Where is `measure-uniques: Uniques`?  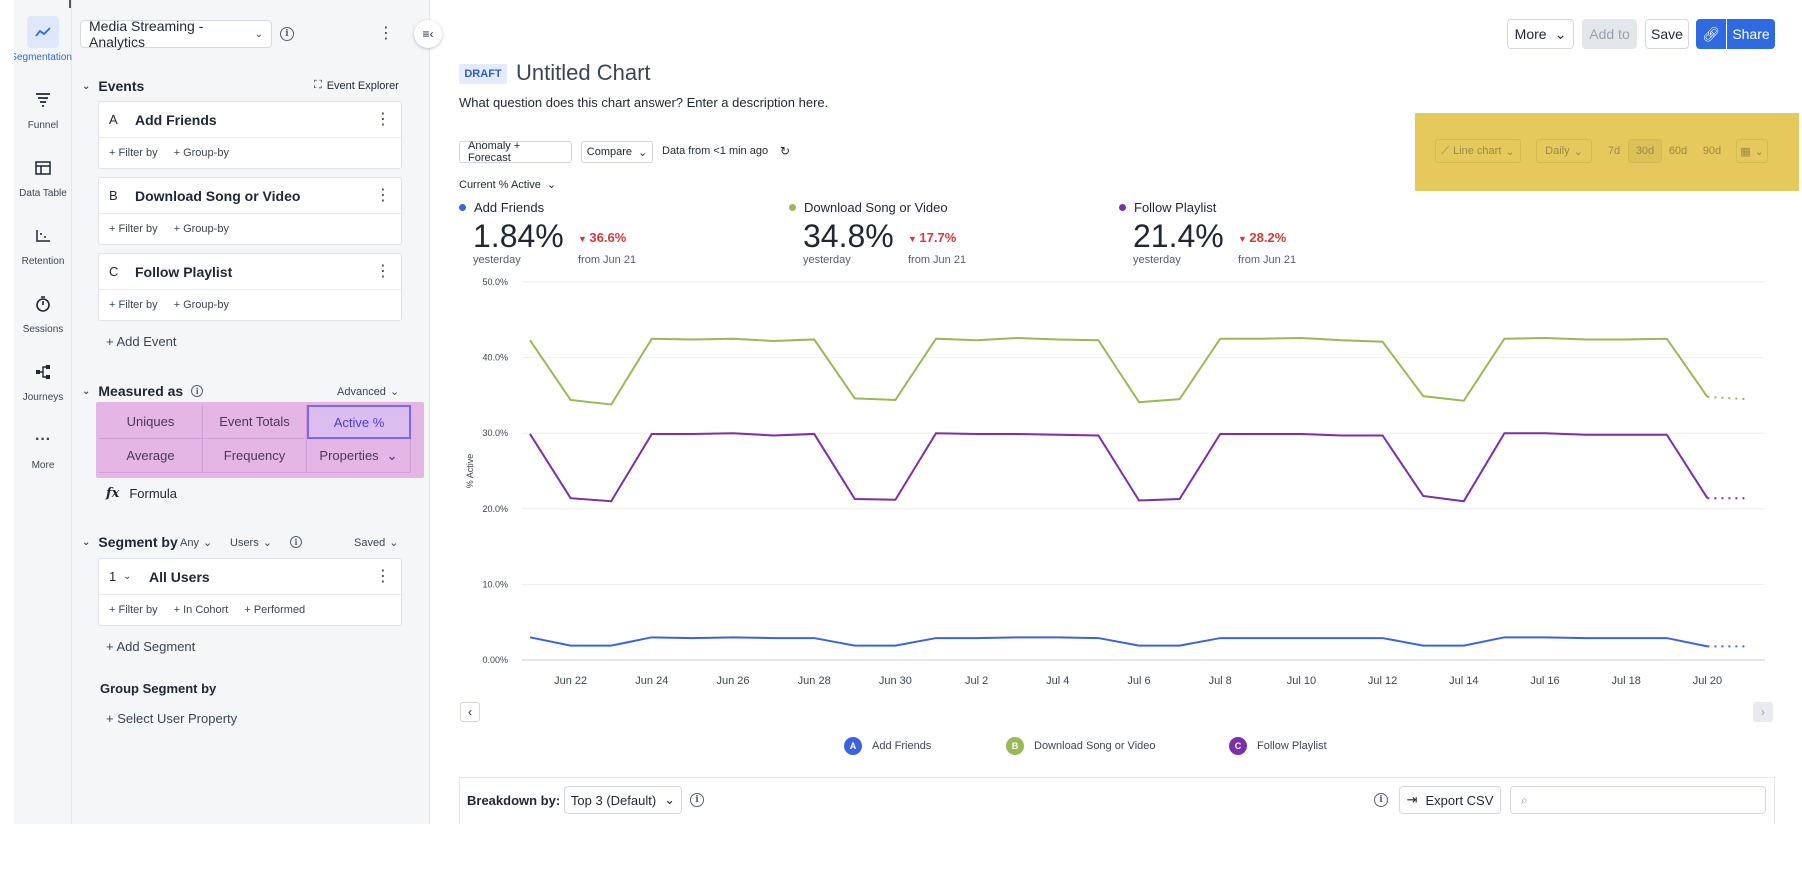 measure-uniques: Uniques is located at coordinates (151, 422).